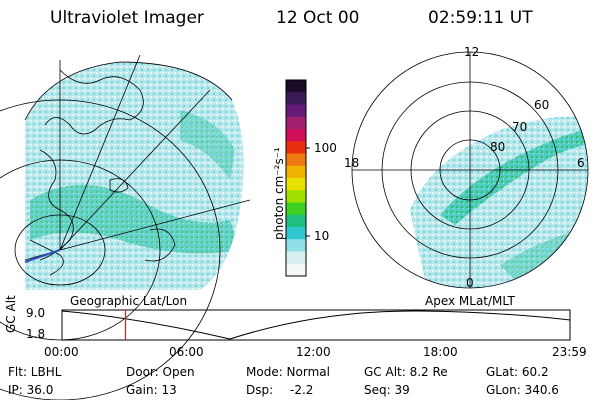 The width and height of the screenshot is (600, 400). What do you see at coordinates (498, 147) in the screenshot?
I see `lat-label-80: 80` at bounding box center [498, 147].